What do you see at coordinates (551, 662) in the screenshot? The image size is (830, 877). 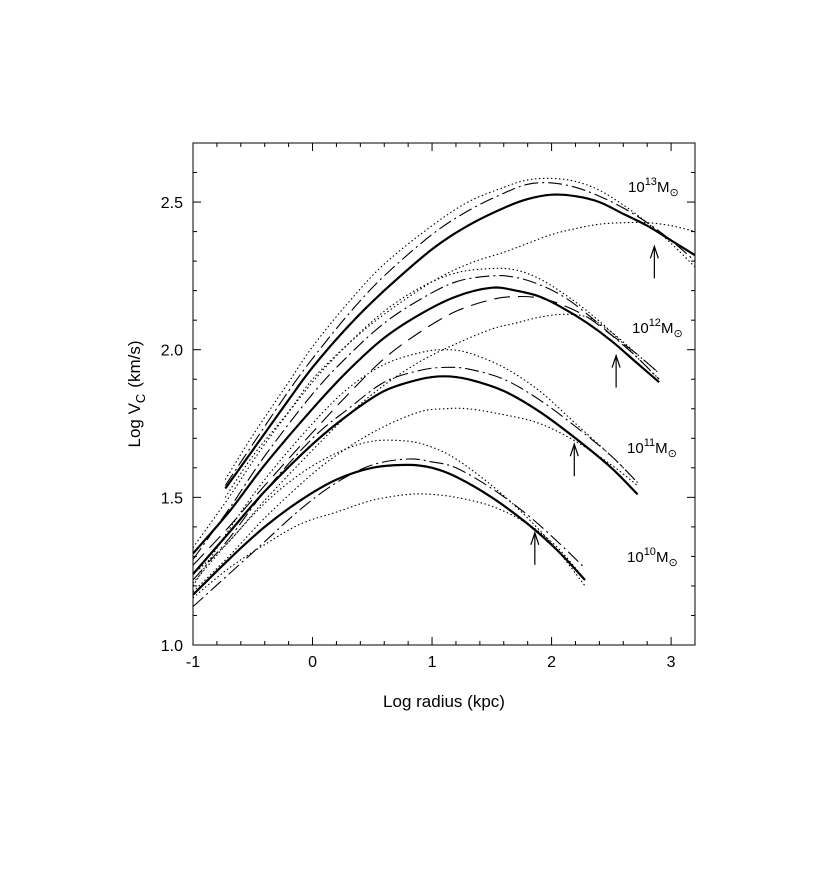 I see `x-tick-label: 2` at bounding box center [551, 662].